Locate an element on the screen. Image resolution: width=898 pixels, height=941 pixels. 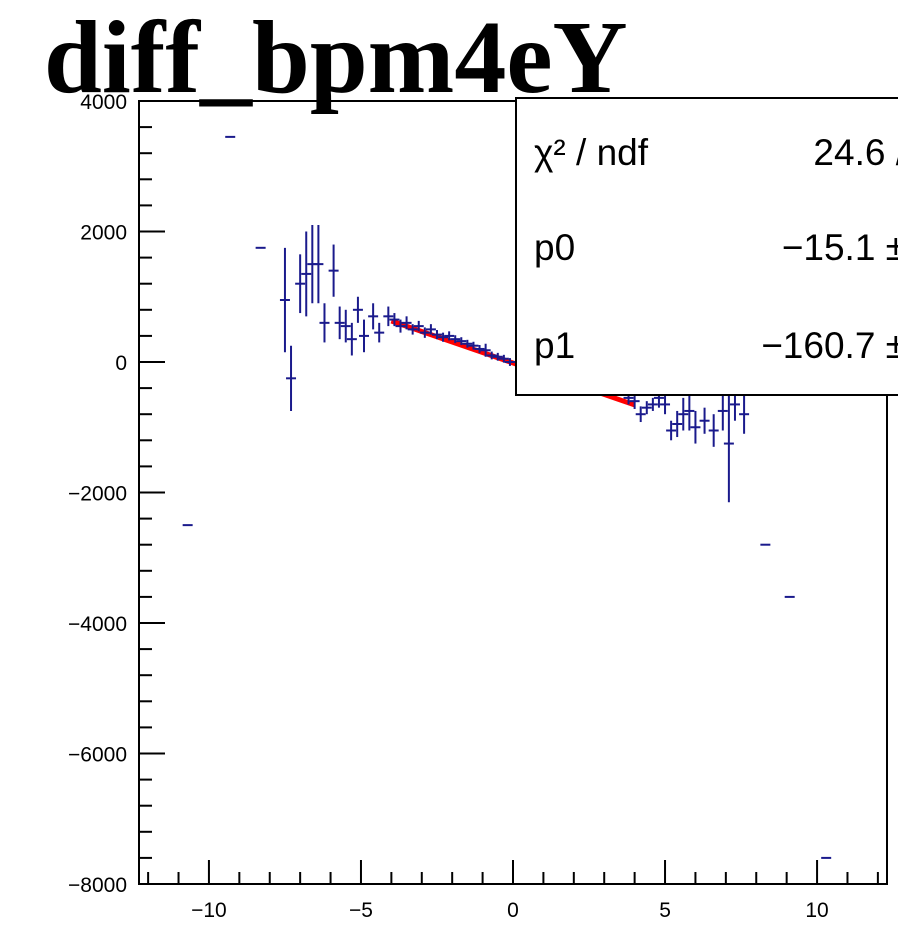
y-tick-label: 4000 is located at coordinates (103, 102).